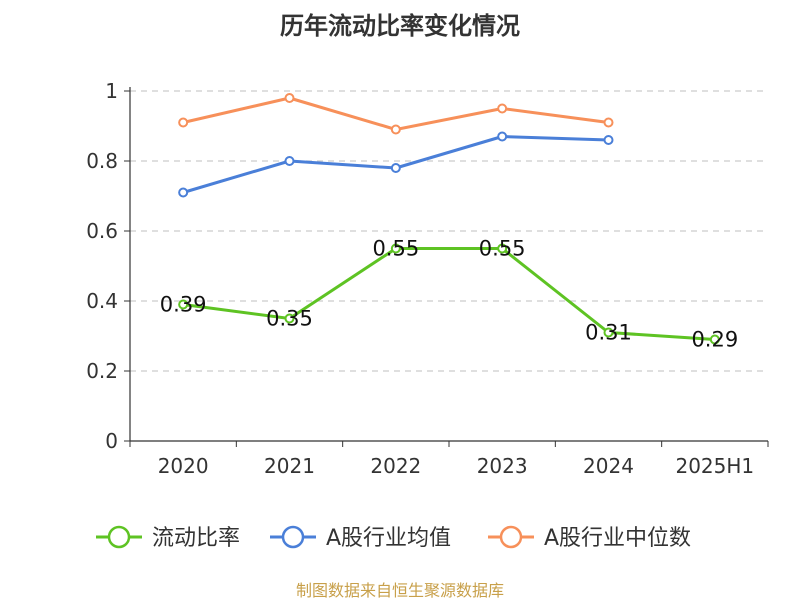  Describe the element at coordinates (289, 466) in the screenshot. I see `x-tick-label: 2021` at that location.